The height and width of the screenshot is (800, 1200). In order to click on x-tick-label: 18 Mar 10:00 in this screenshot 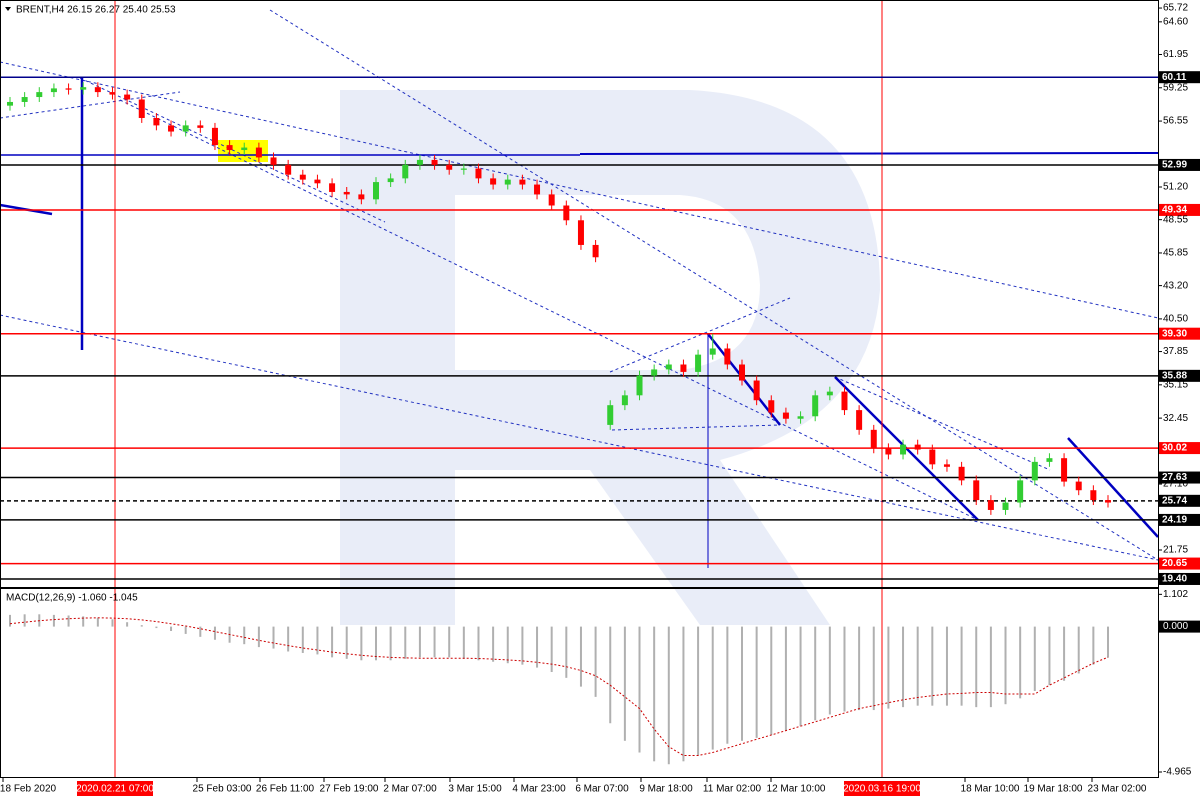, I will do `click(990, 789)`.